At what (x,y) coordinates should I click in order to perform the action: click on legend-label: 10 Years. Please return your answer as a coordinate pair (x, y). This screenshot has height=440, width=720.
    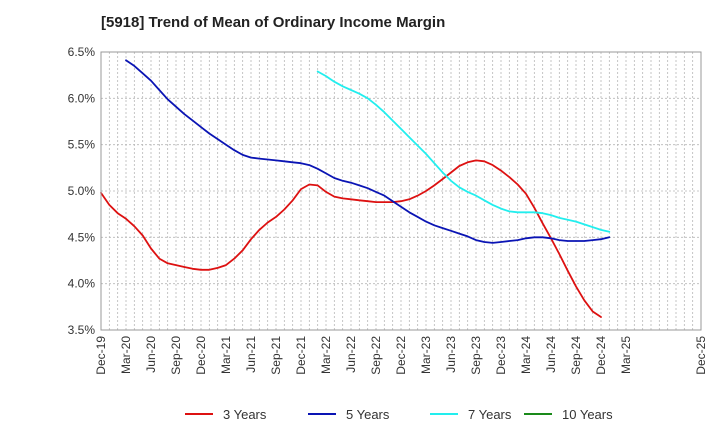
    Looking at the image, I should click on (587, 414).